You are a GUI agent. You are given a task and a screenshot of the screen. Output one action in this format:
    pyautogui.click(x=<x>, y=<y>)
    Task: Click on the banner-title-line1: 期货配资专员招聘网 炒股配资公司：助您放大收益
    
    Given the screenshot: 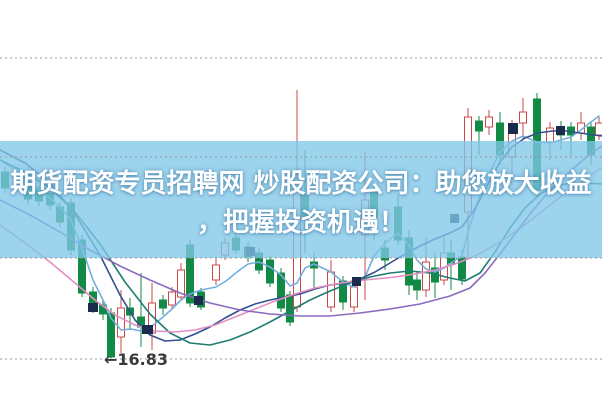 What is the action you would take?
    pyautogui.click(x=301, y=184)
    